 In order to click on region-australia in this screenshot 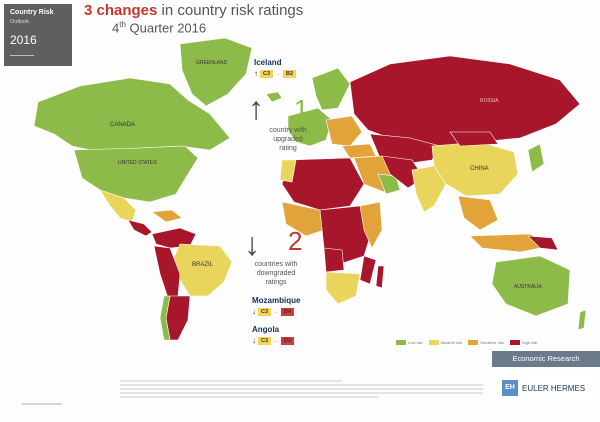, I will do `click(531, 286)`.